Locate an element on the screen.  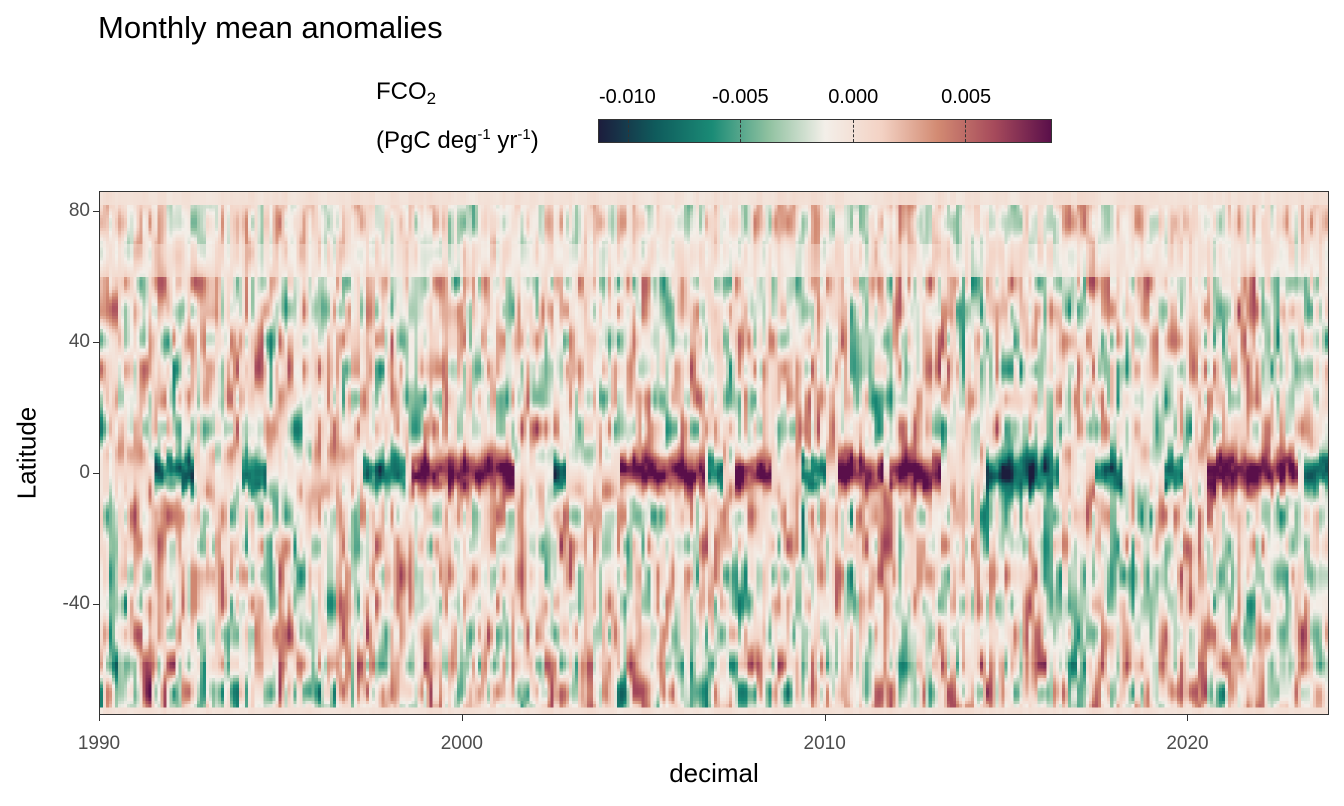
x-axis-tick-label: 1990 is located at coordinates (99, 743).